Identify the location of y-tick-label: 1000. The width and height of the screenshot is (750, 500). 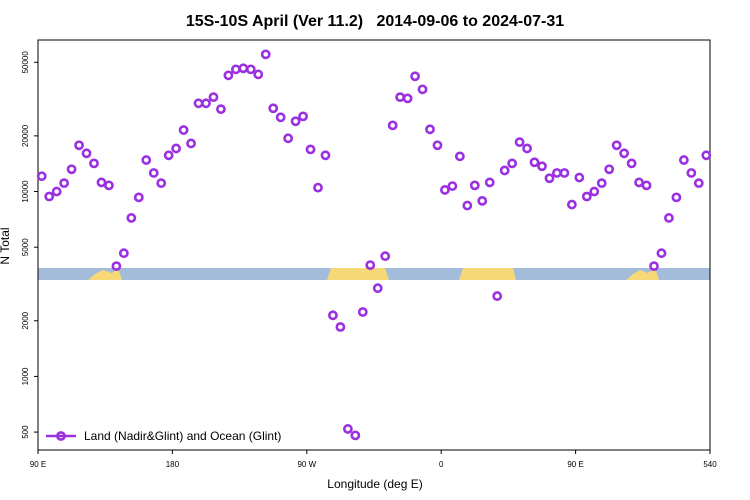
(25, 376).